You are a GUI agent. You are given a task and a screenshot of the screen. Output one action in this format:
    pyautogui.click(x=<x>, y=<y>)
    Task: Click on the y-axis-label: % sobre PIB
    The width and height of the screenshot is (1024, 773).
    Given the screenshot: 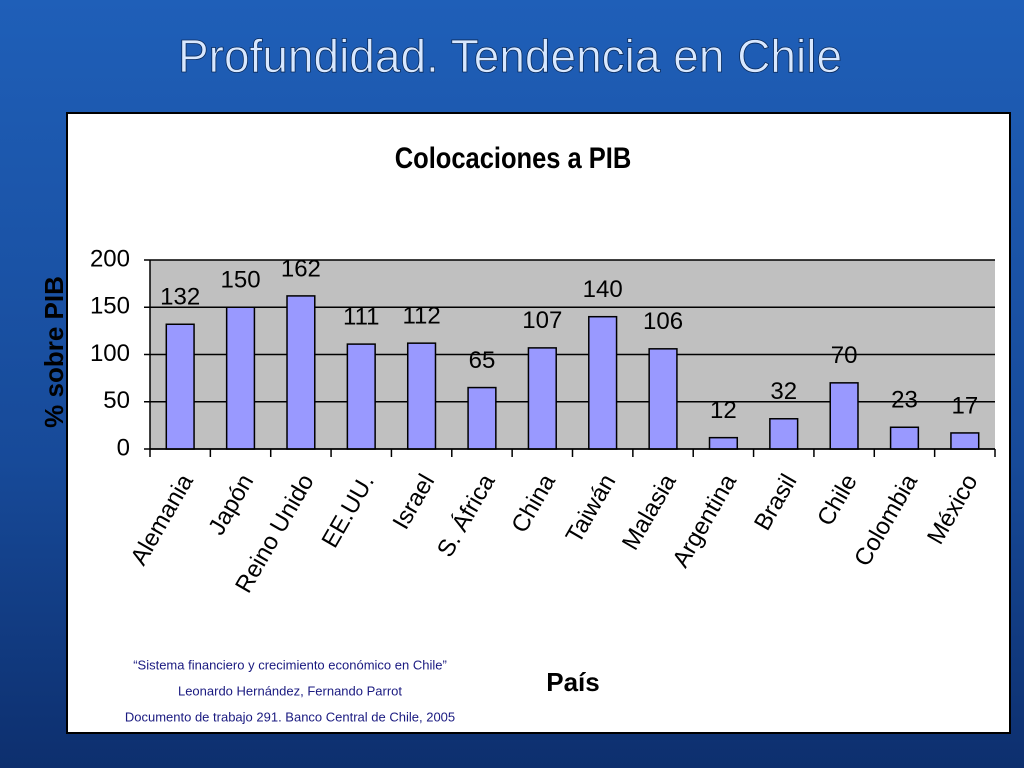 What is the action you would take?
    pyautogui.click(x=54, y=352)
    